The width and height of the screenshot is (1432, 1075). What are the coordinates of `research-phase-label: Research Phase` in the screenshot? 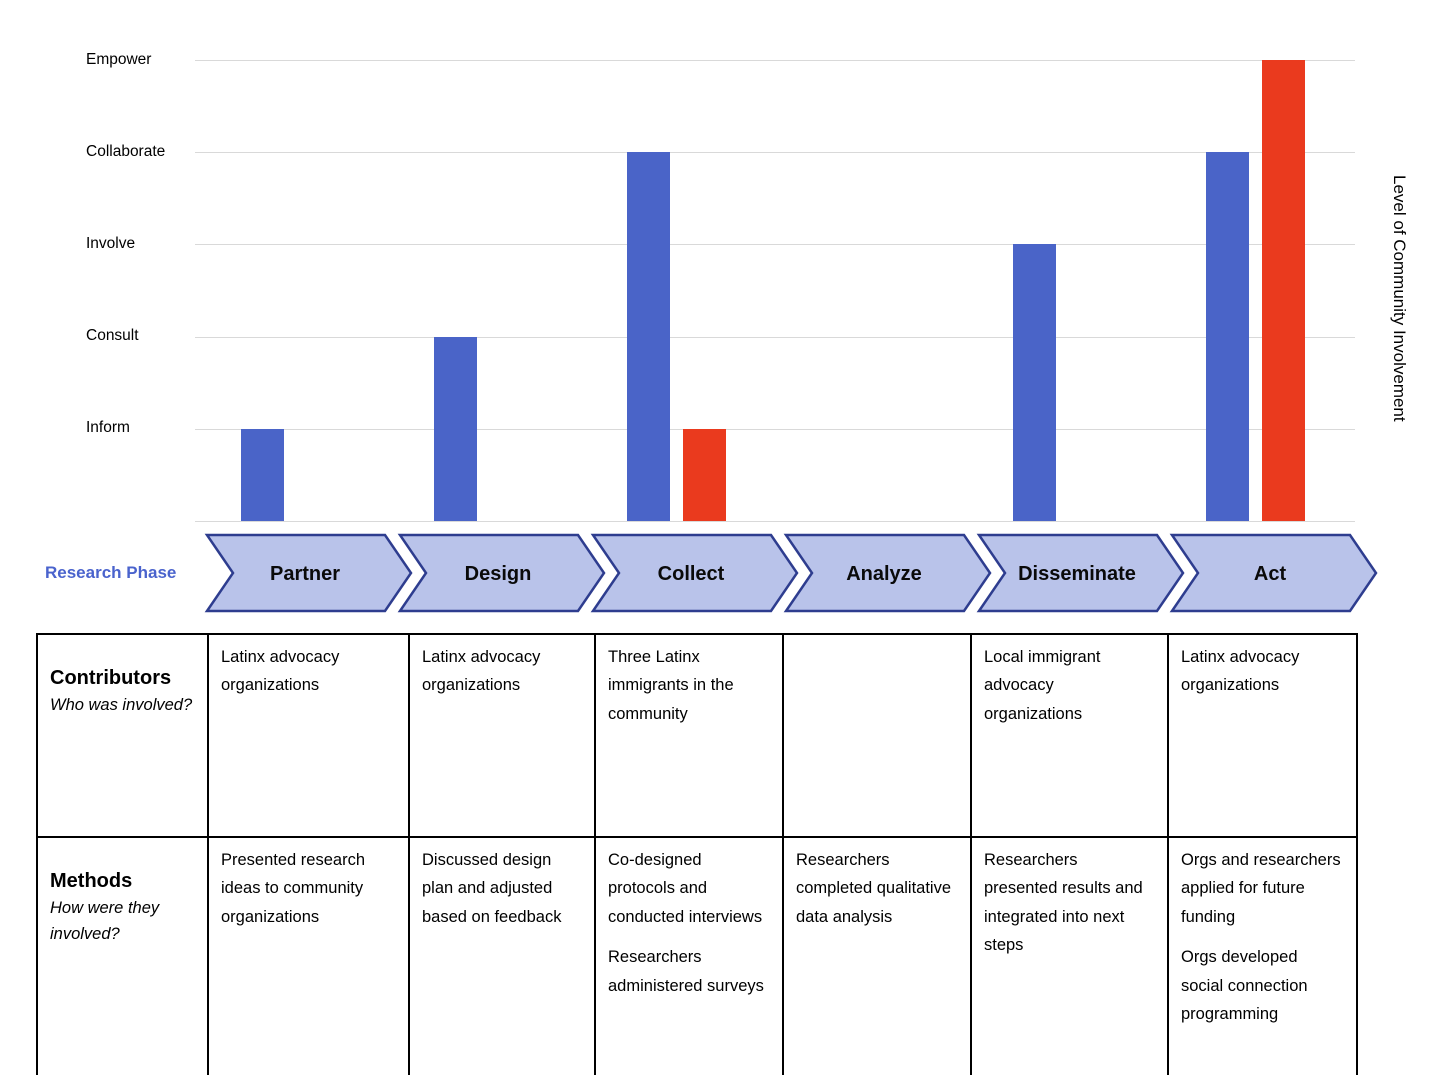 It's located at (111, 572).